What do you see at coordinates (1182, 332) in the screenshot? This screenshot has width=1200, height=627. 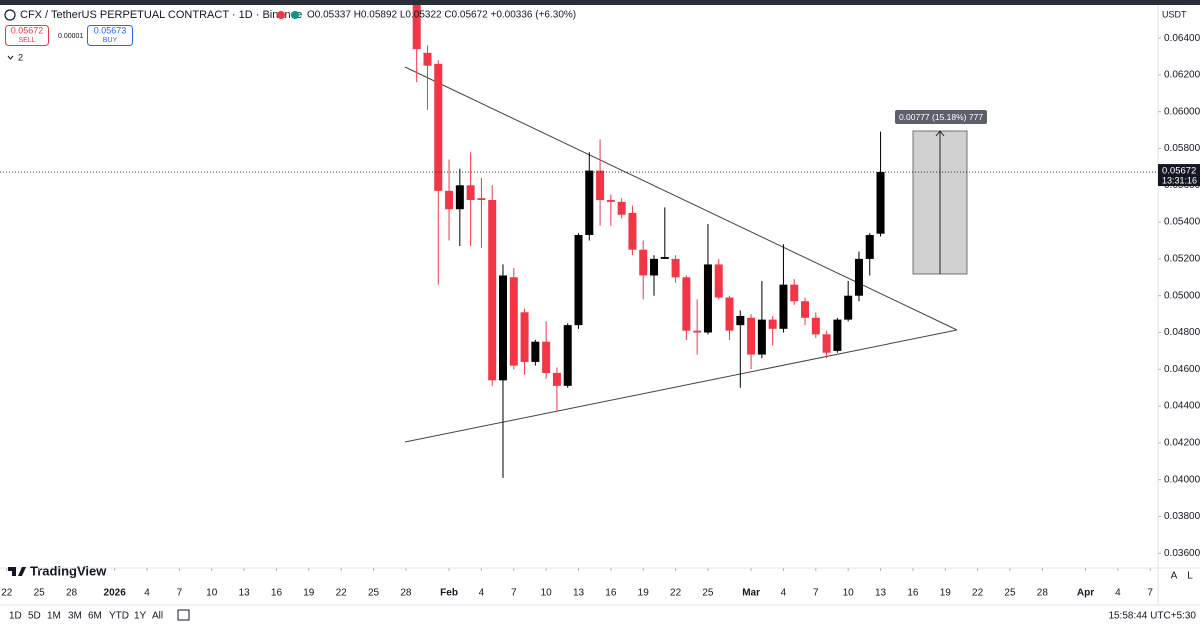 I see `y-tick-label: 0.04800` at bounding box center [1182, 332].